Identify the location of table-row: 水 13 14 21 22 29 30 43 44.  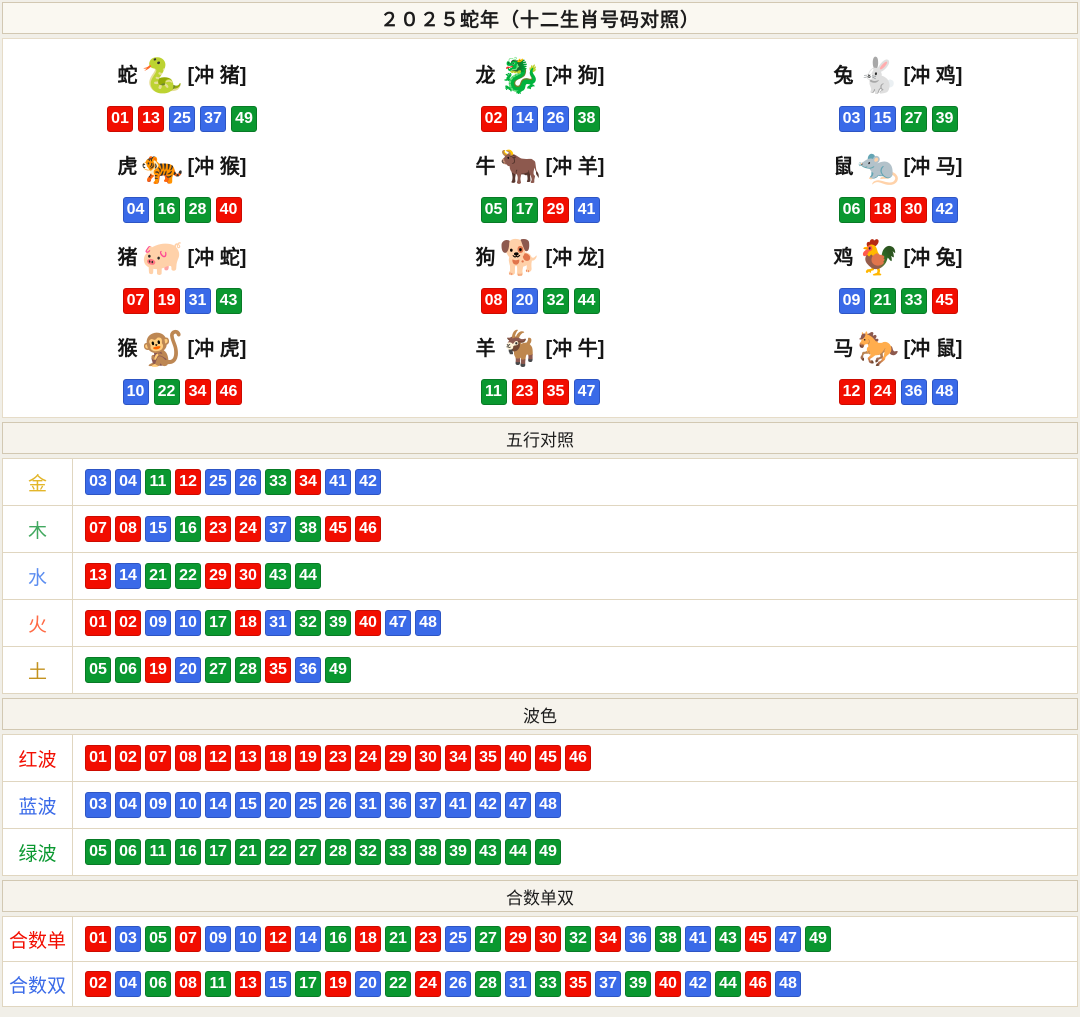
(540, 576).